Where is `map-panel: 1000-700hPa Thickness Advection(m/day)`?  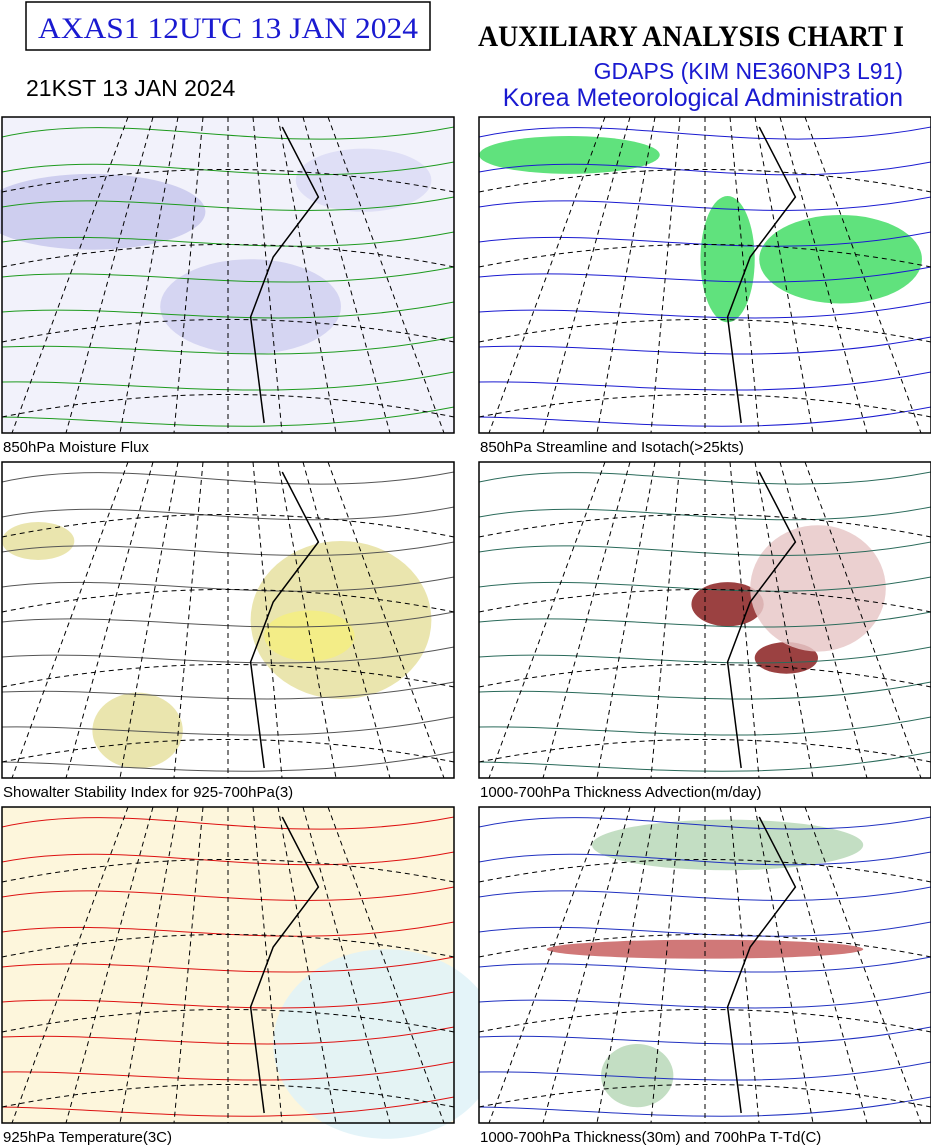
map-panel: 1000-700hPa Thickness Advection(m/day) is located at coordinates (704, 631).